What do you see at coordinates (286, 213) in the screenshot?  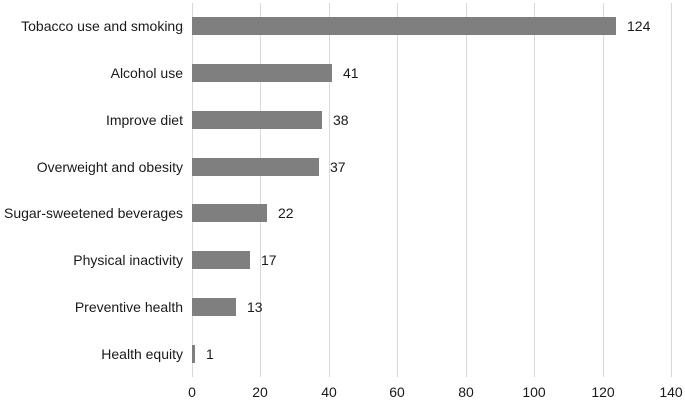 I see `value-label: 22` at bounding box center [286, 213].